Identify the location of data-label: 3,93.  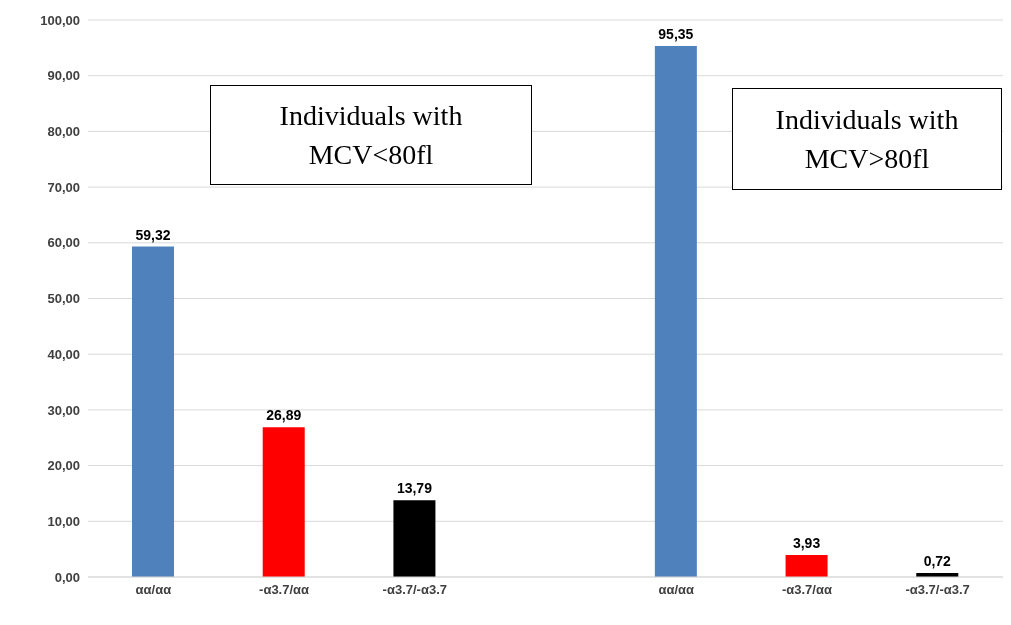
(806, 543).